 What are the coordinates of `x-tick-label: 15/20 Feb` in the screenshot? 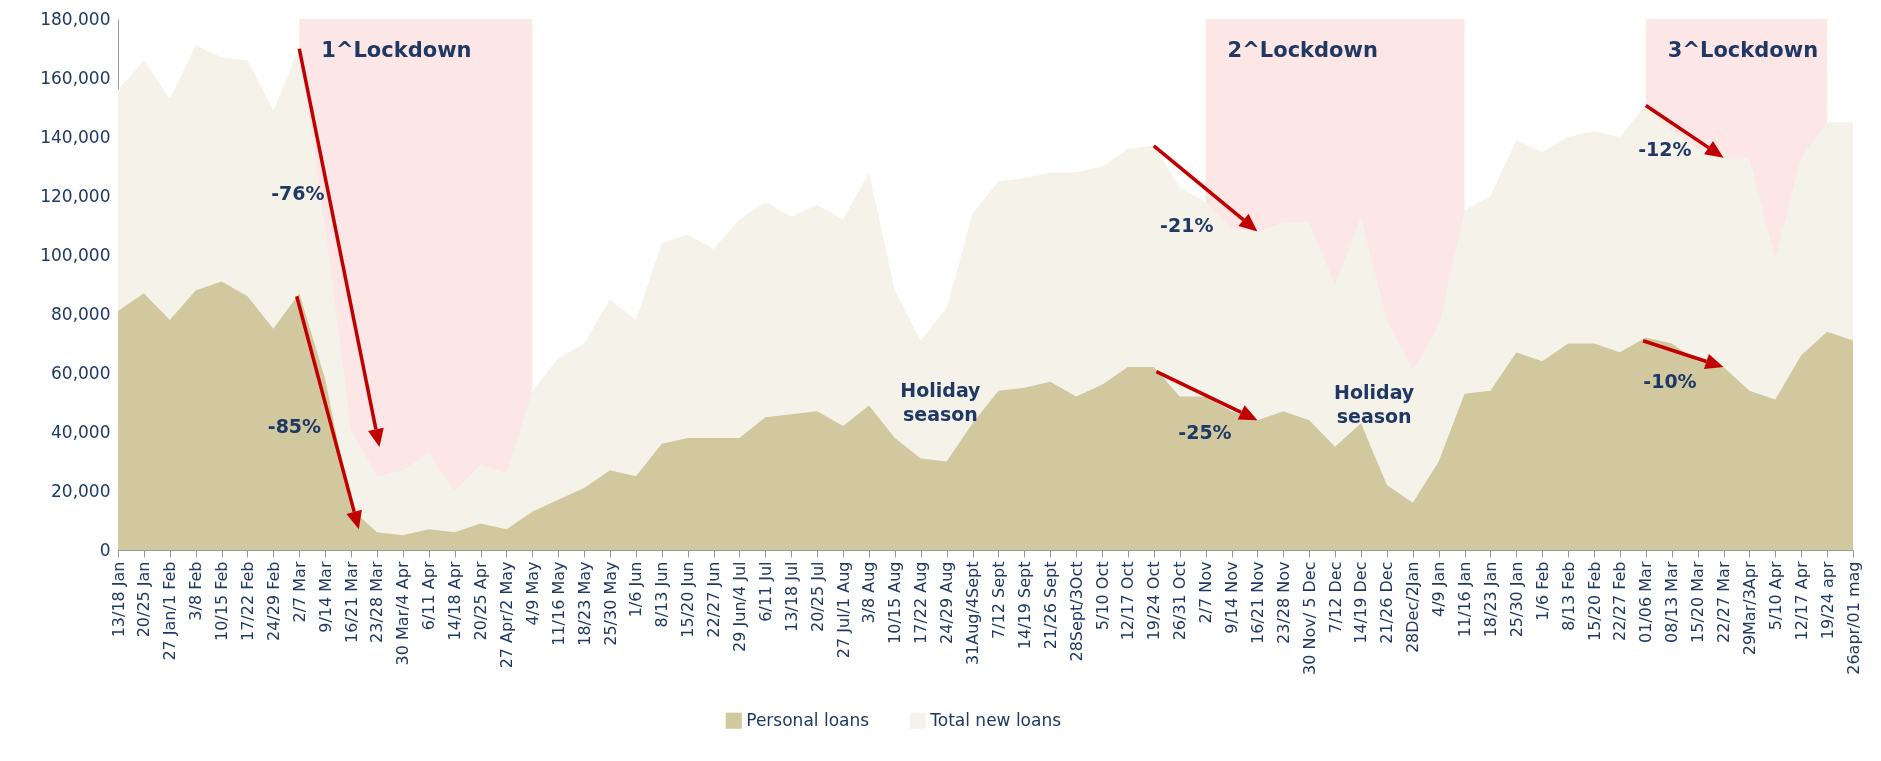 It's located at (1594, 601).